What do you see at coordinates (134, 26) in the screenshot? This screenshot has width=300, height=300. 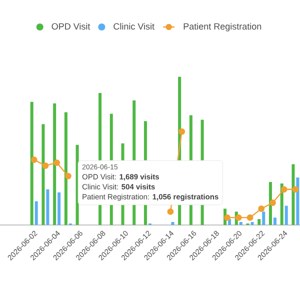 I see `legend-label: Clinic Visit` at bounding box center [134, 26].